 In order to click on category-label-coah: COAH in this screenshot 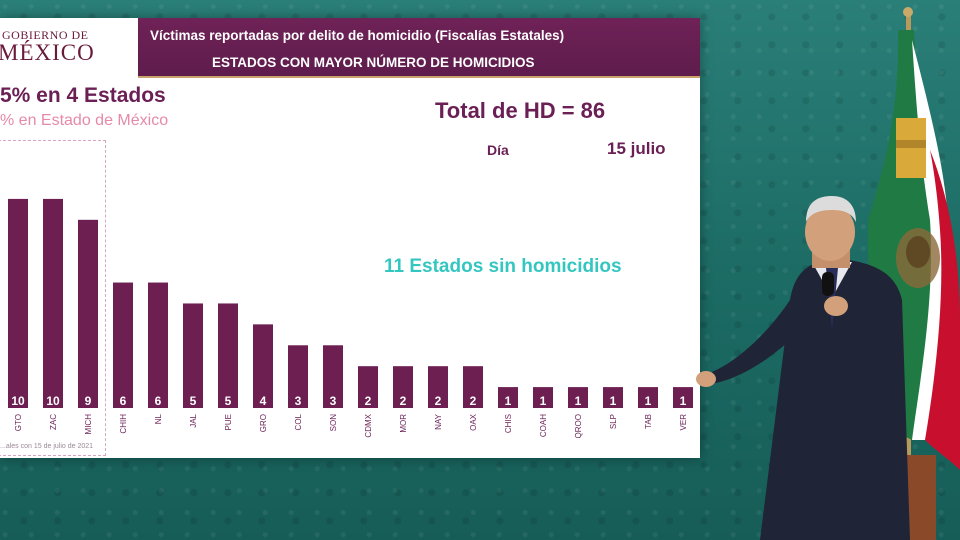, I will do `click(543, 425)`.